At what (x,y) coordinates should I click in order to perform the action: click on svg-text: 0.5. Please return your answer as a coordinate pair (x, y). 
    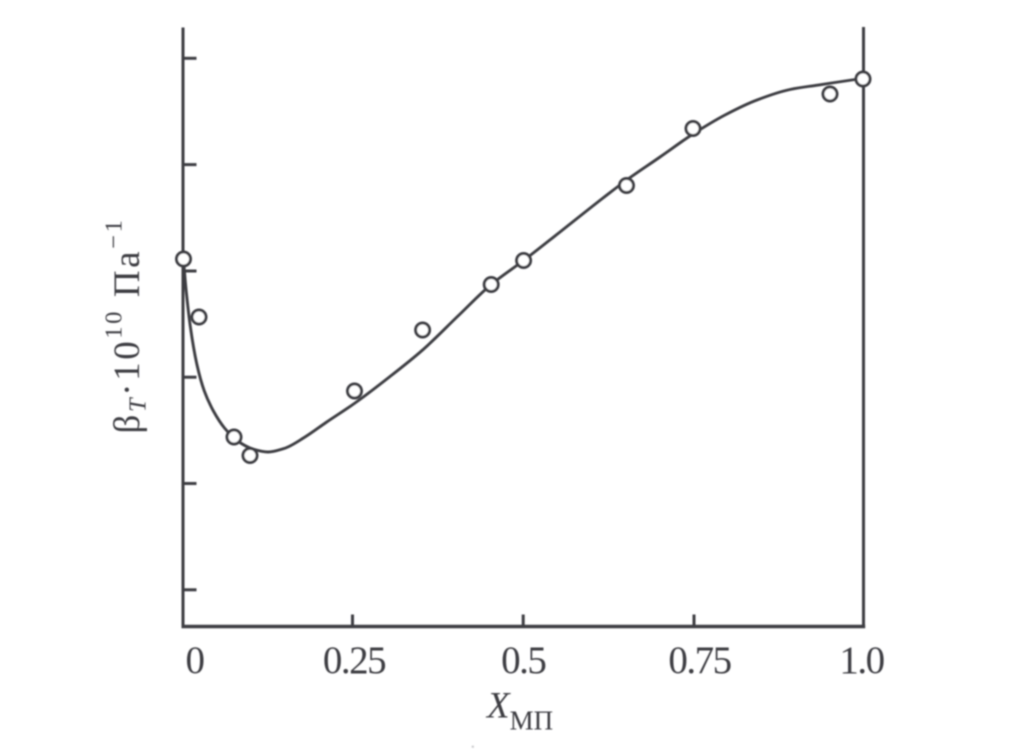
    Looking at the image, I should click on (523, 660).